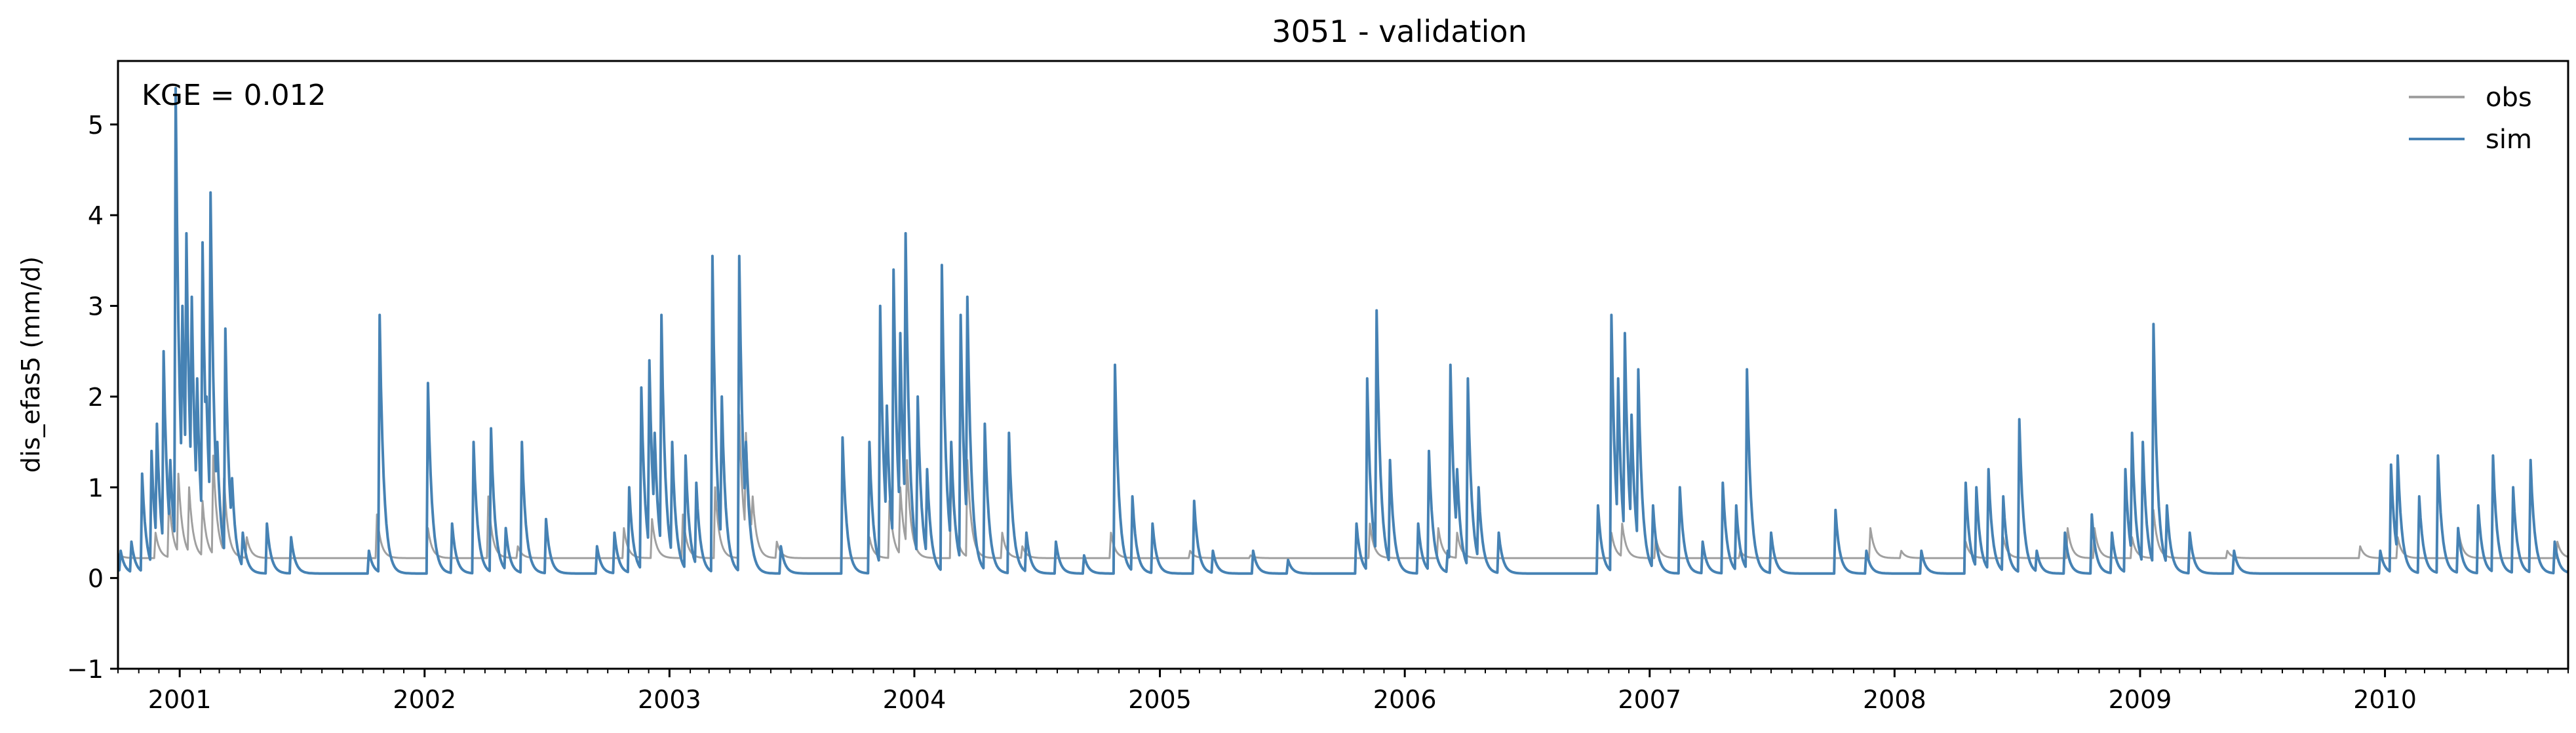 The height and width of the screenshot is (733, 2576). Describe the element at coordinates (2470, 119) in the screenshot. I see `legend: obs sim` at that location.